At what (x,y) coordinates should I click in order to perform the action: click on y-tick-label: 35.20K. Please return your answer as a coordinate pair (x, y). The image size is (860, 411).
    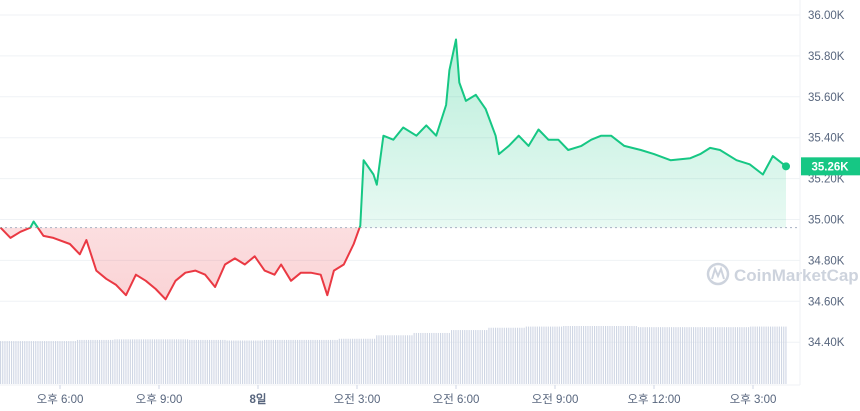
    Looking at the image, I should click on (826, 180).